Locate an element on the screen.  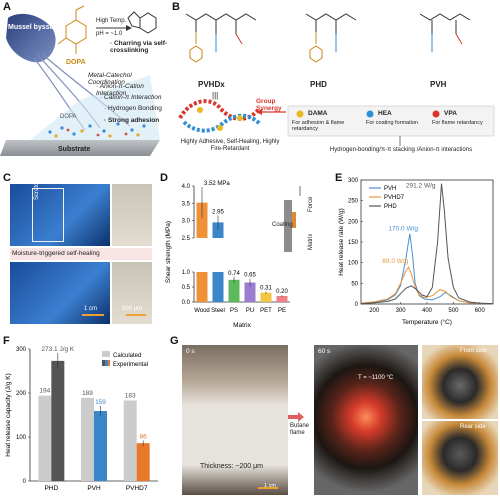
d-inset-coating is located at coordinates (294, 220).